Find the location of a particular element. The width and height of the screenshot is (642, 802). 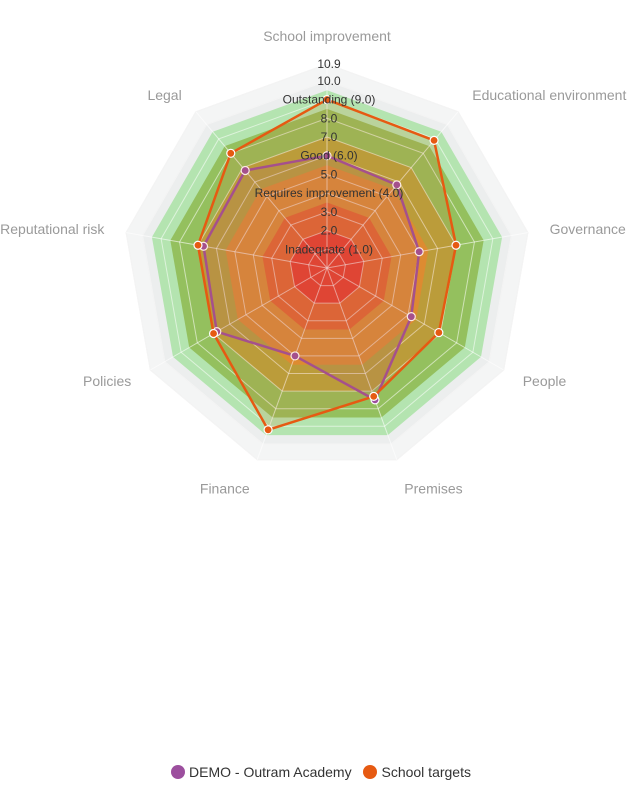

ring-label: 10.9 is located at coordinates (329, 64).